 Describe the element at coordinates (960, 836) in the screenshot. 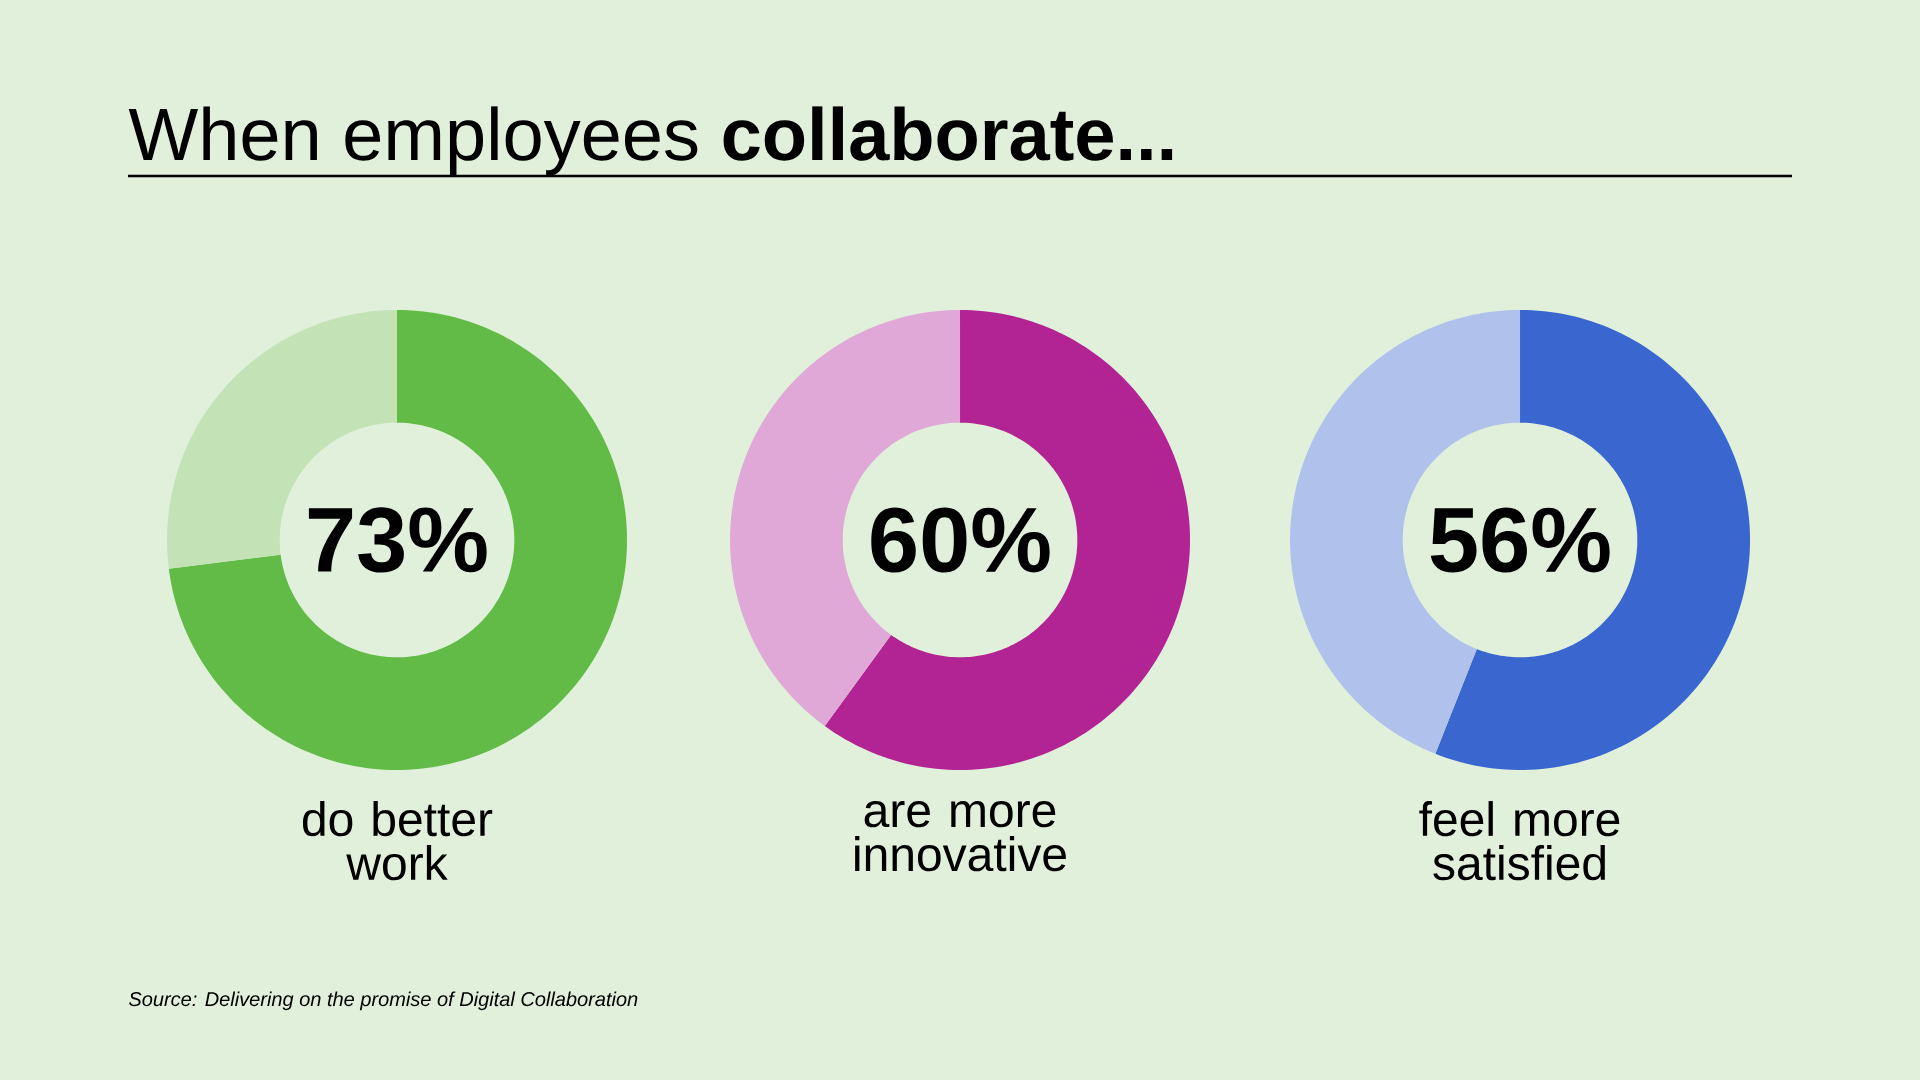

I see `slice-label: are more innovative` at that location.